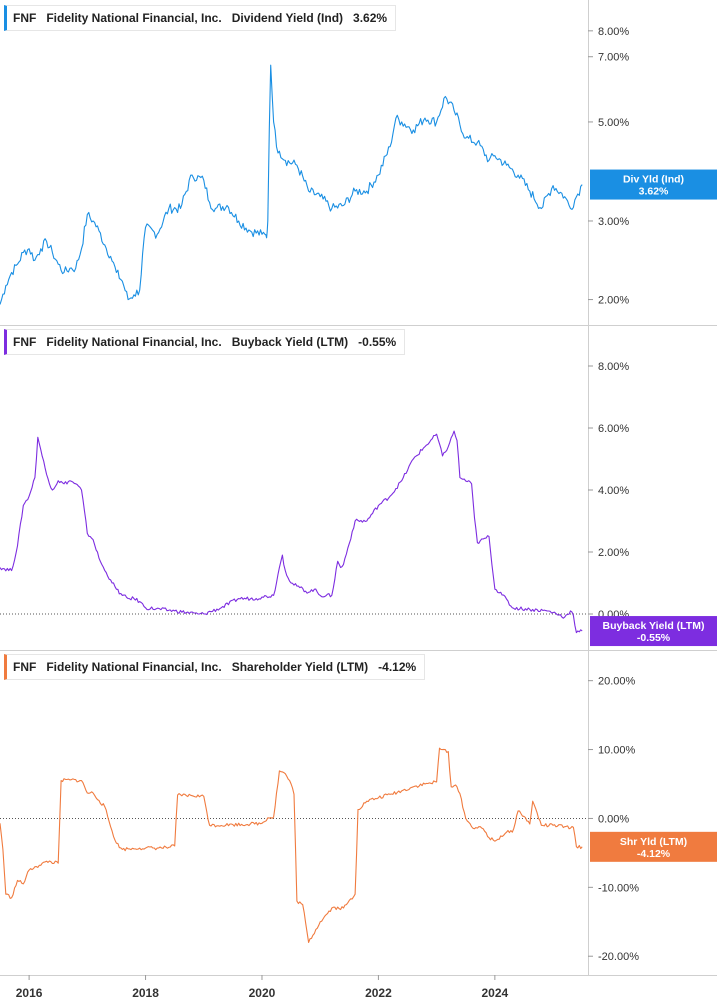  I want to click on badge-label: Buyback Yield (LTM), so click(654, 626).